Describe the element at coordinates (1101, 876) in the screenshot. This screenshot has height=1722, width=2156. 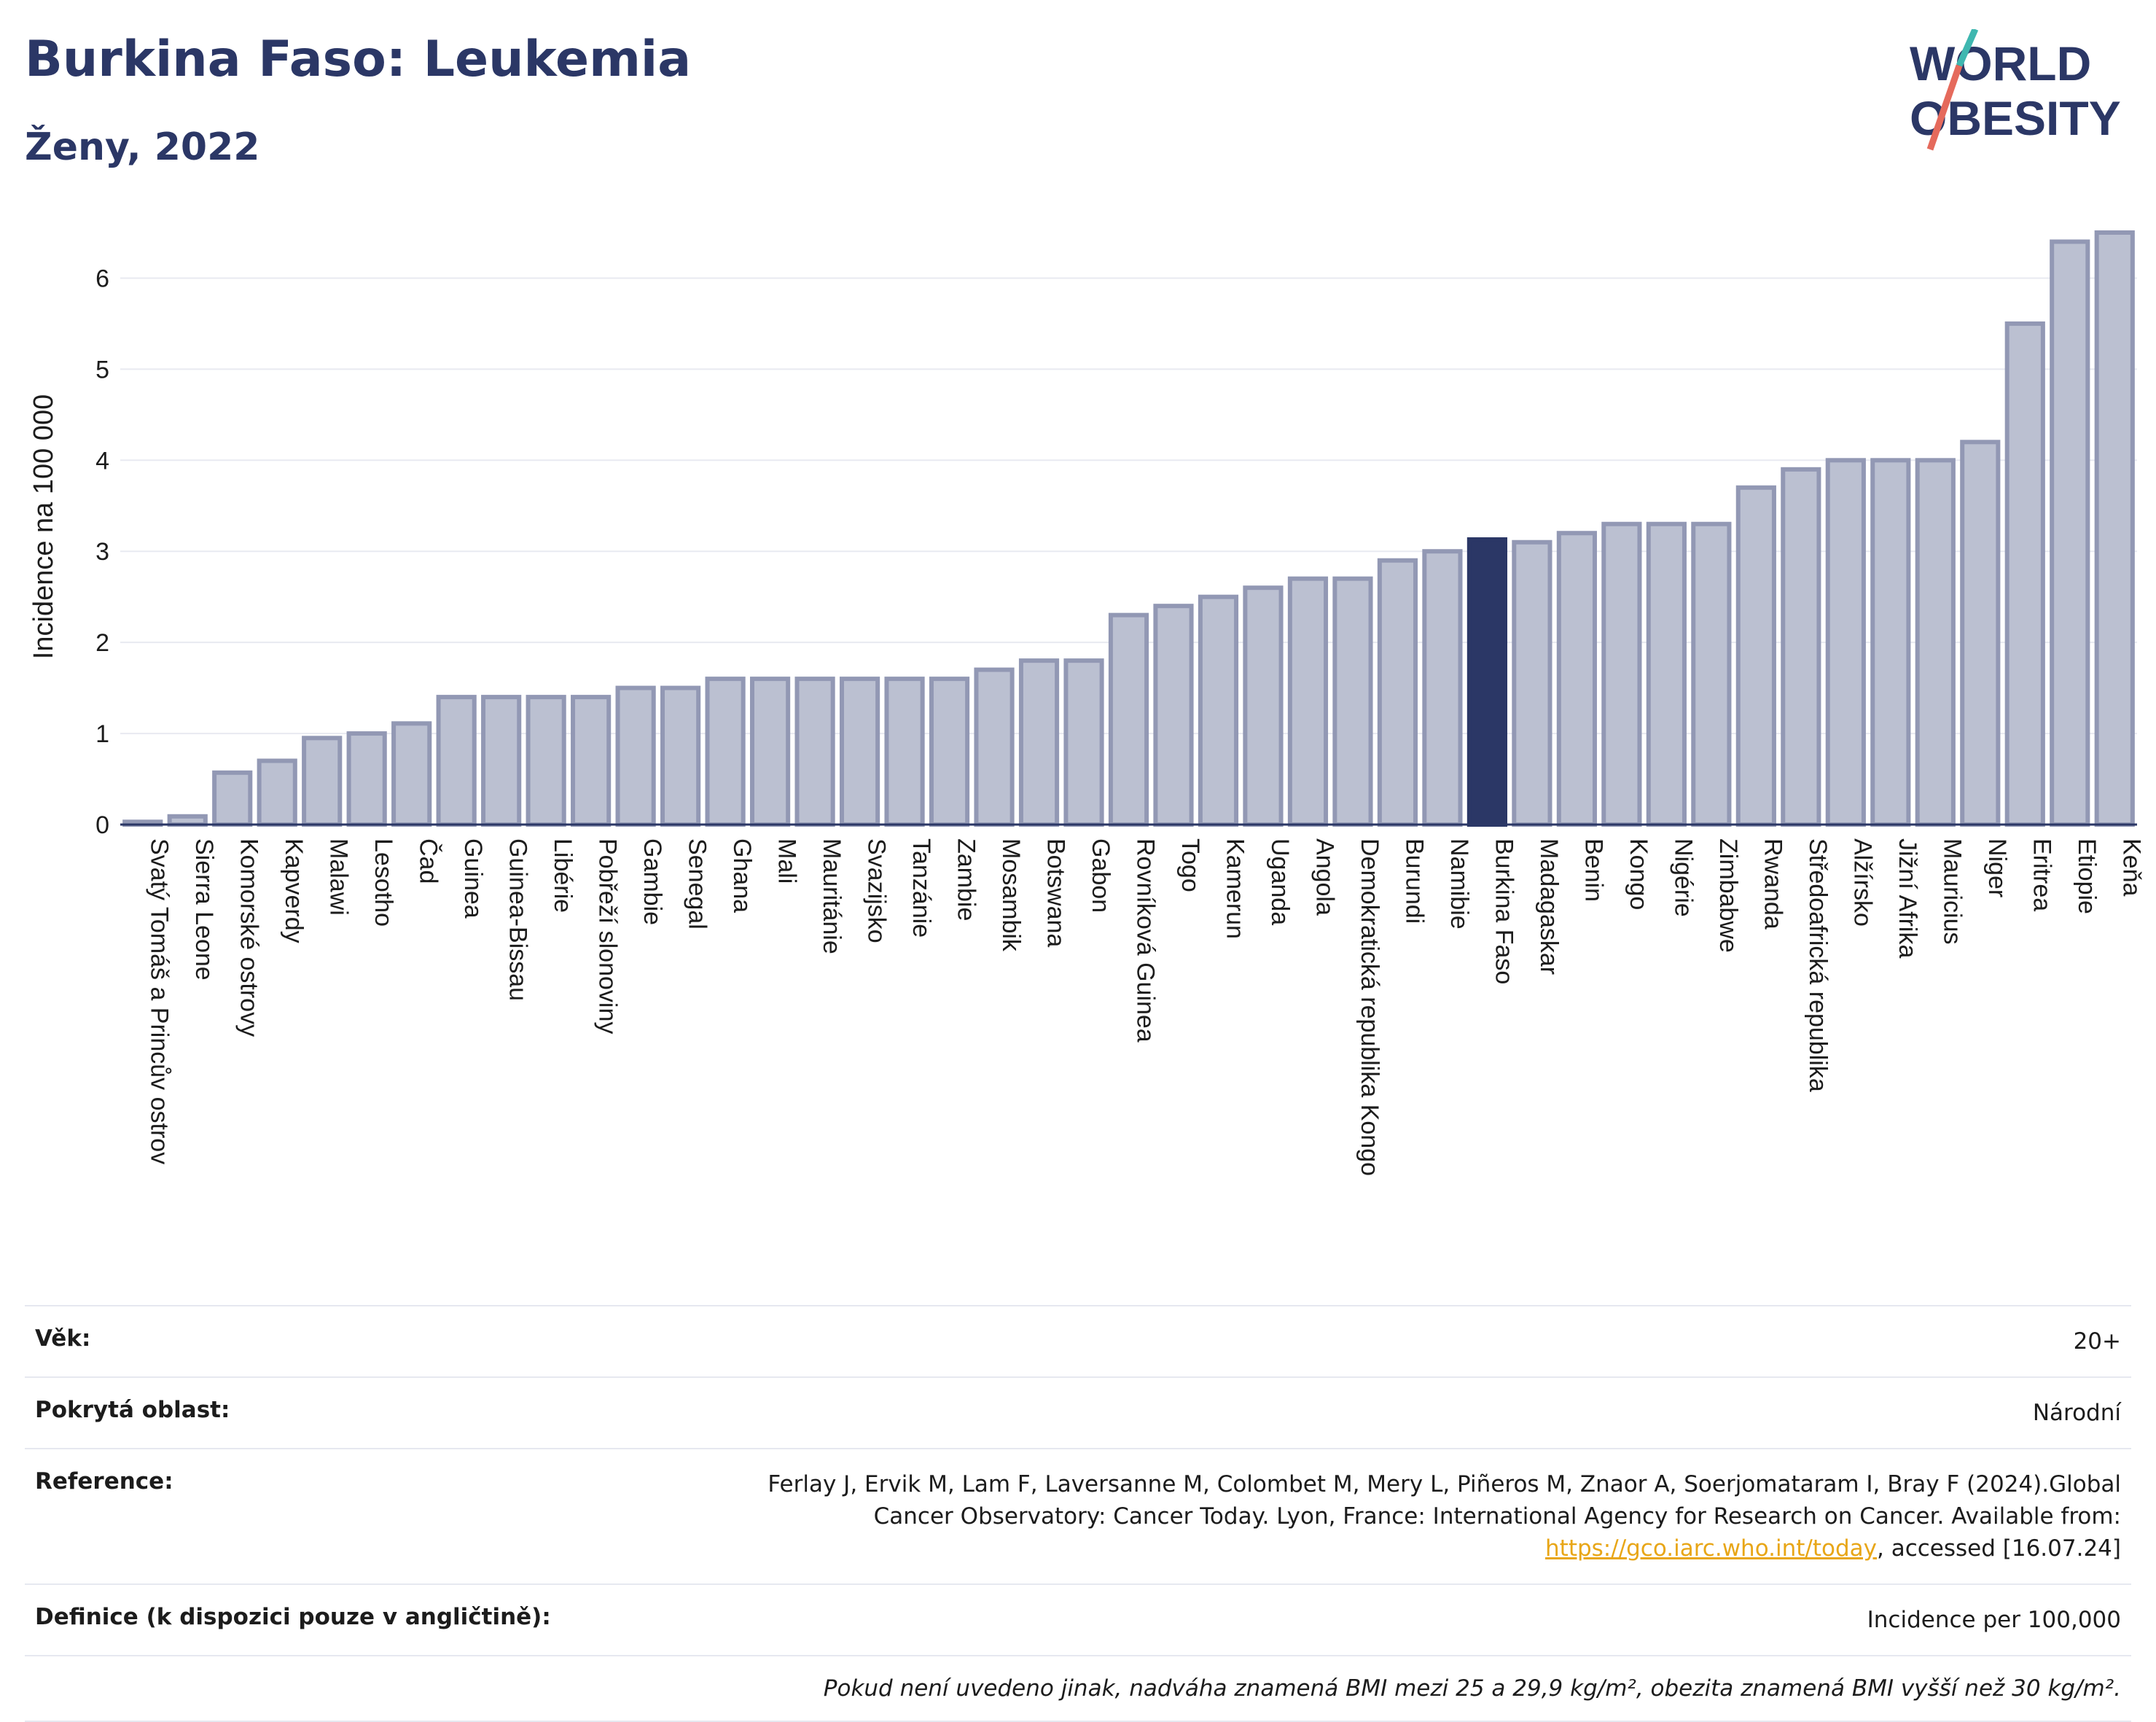
I see `x-tick-label: Gabon` at that location.